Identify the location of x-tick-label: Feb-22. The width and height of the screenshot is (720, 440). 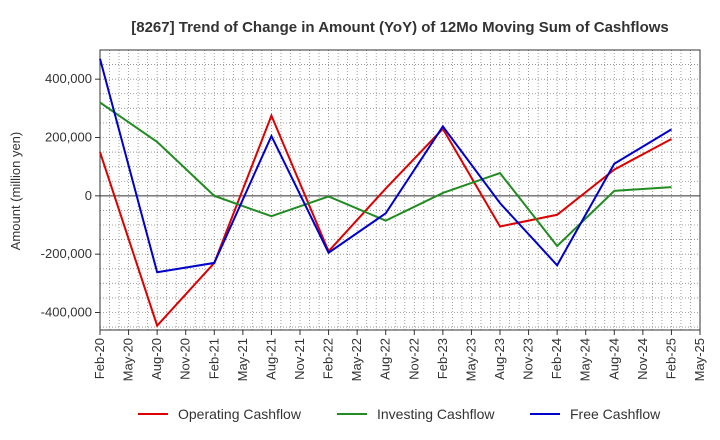
(328, 358).